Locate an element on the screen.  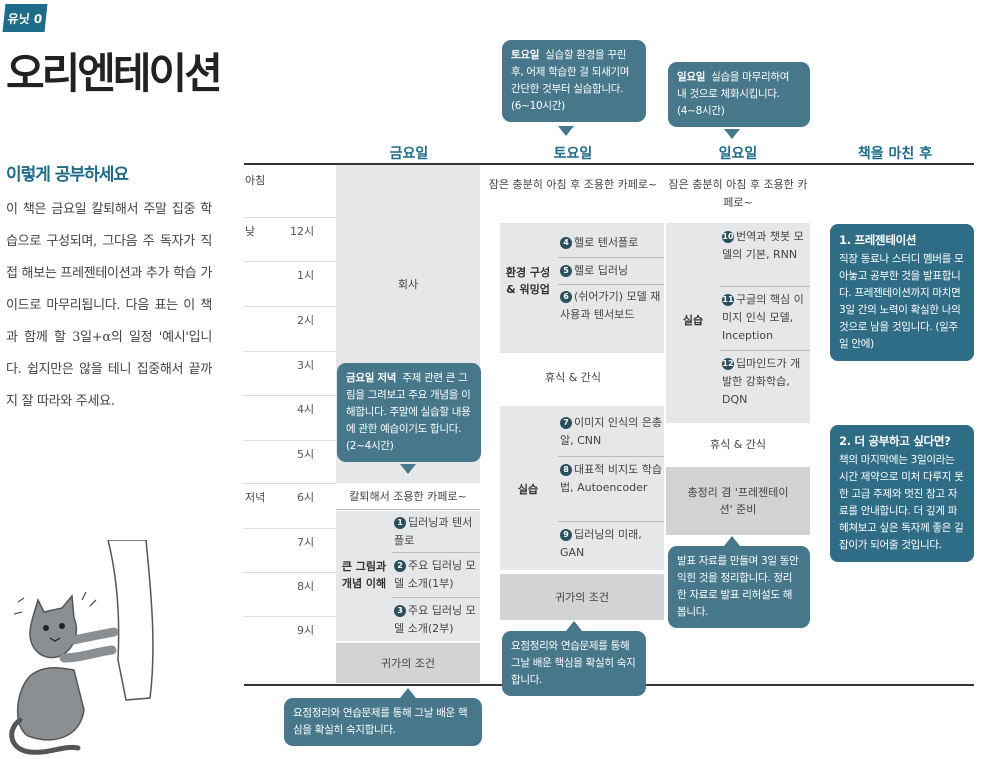
time-label-noon: 낮 is located at coordinates (250, 231).